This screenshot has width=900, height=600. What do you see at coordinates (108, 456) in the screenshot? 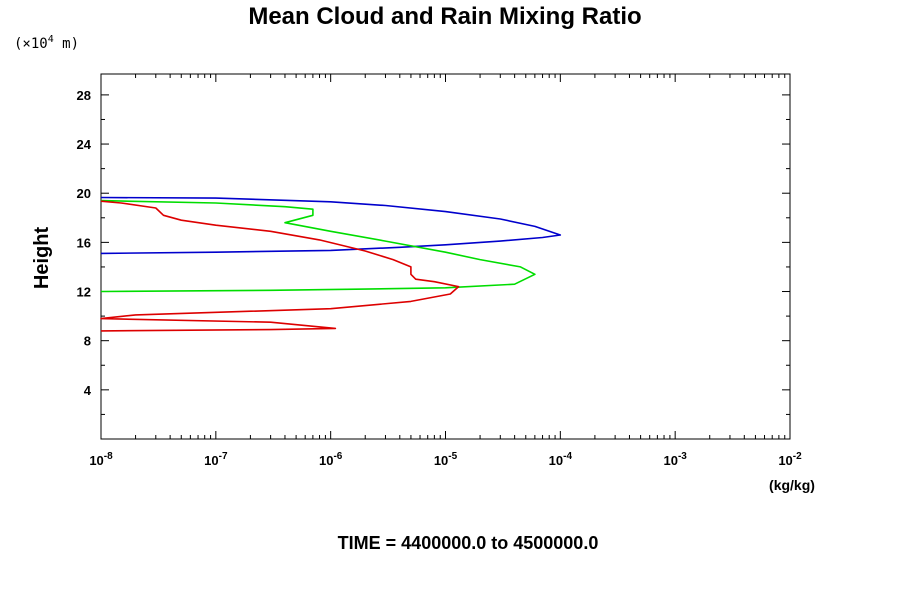
I see `x-tick-exponent: -8` at bounding box center [108, 456].